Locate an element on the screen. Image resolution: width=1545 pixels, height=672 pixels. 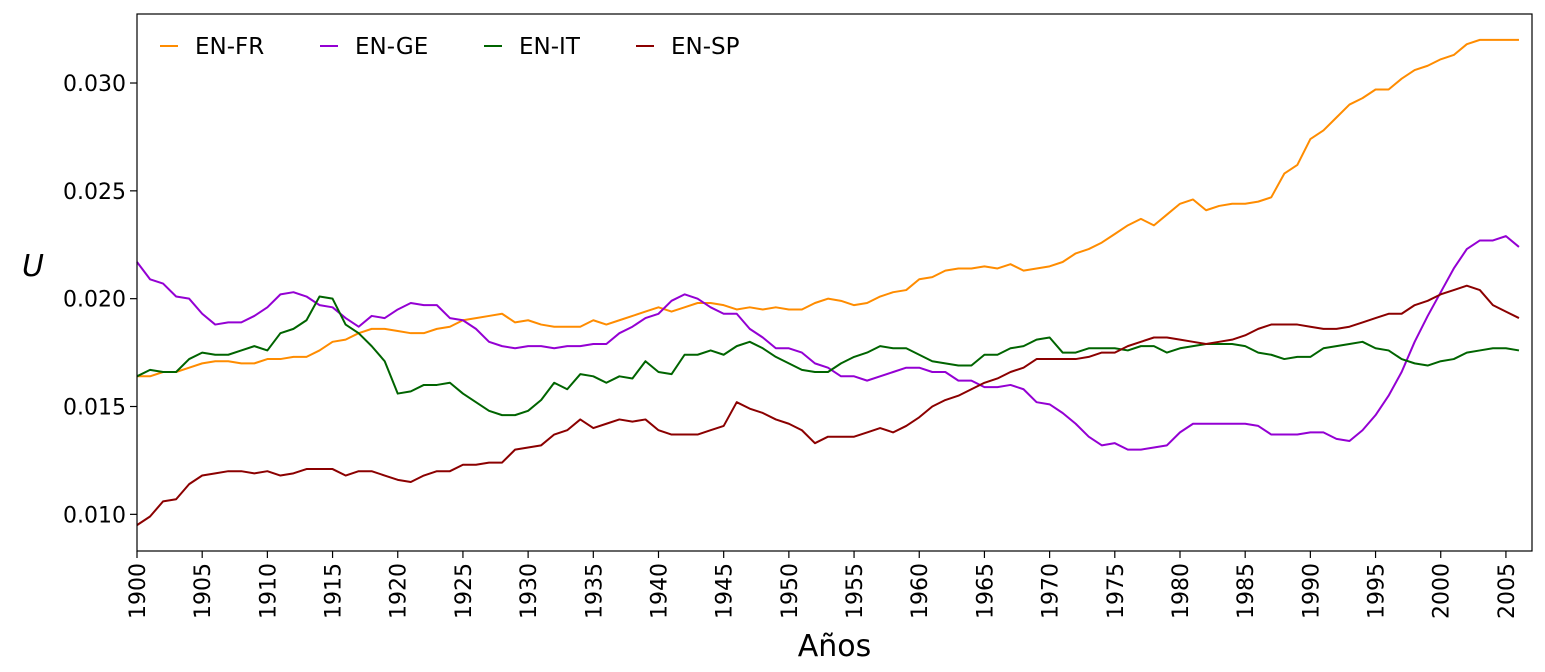
x-tick-label: 2005 is located at coordinates (1507, 591).